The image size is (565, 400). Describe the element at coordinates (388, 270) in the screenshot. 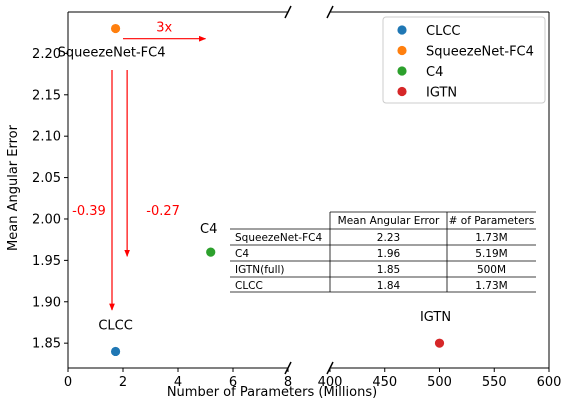

I see `table-cell: 1.85` at that location.